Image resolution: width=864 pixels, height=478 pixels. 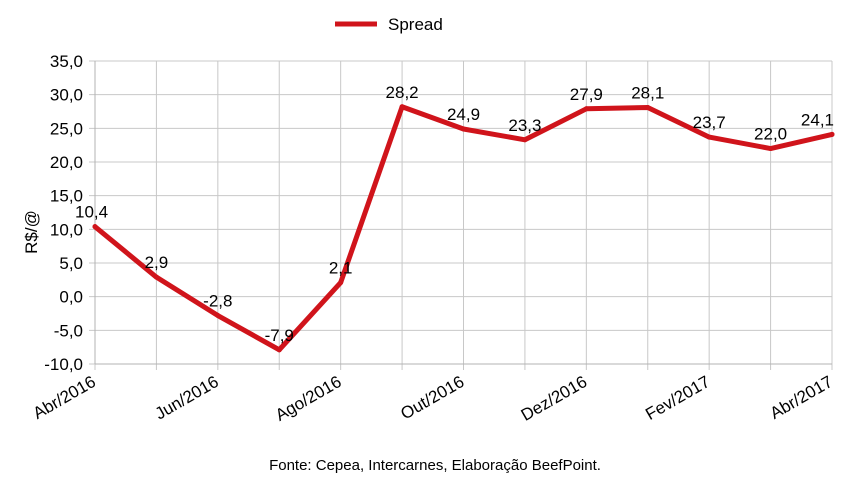 What do you see at coordinates (586, 94) in the screenshot?
I see `data-label: 27,9` at bounding box center [586, 94].